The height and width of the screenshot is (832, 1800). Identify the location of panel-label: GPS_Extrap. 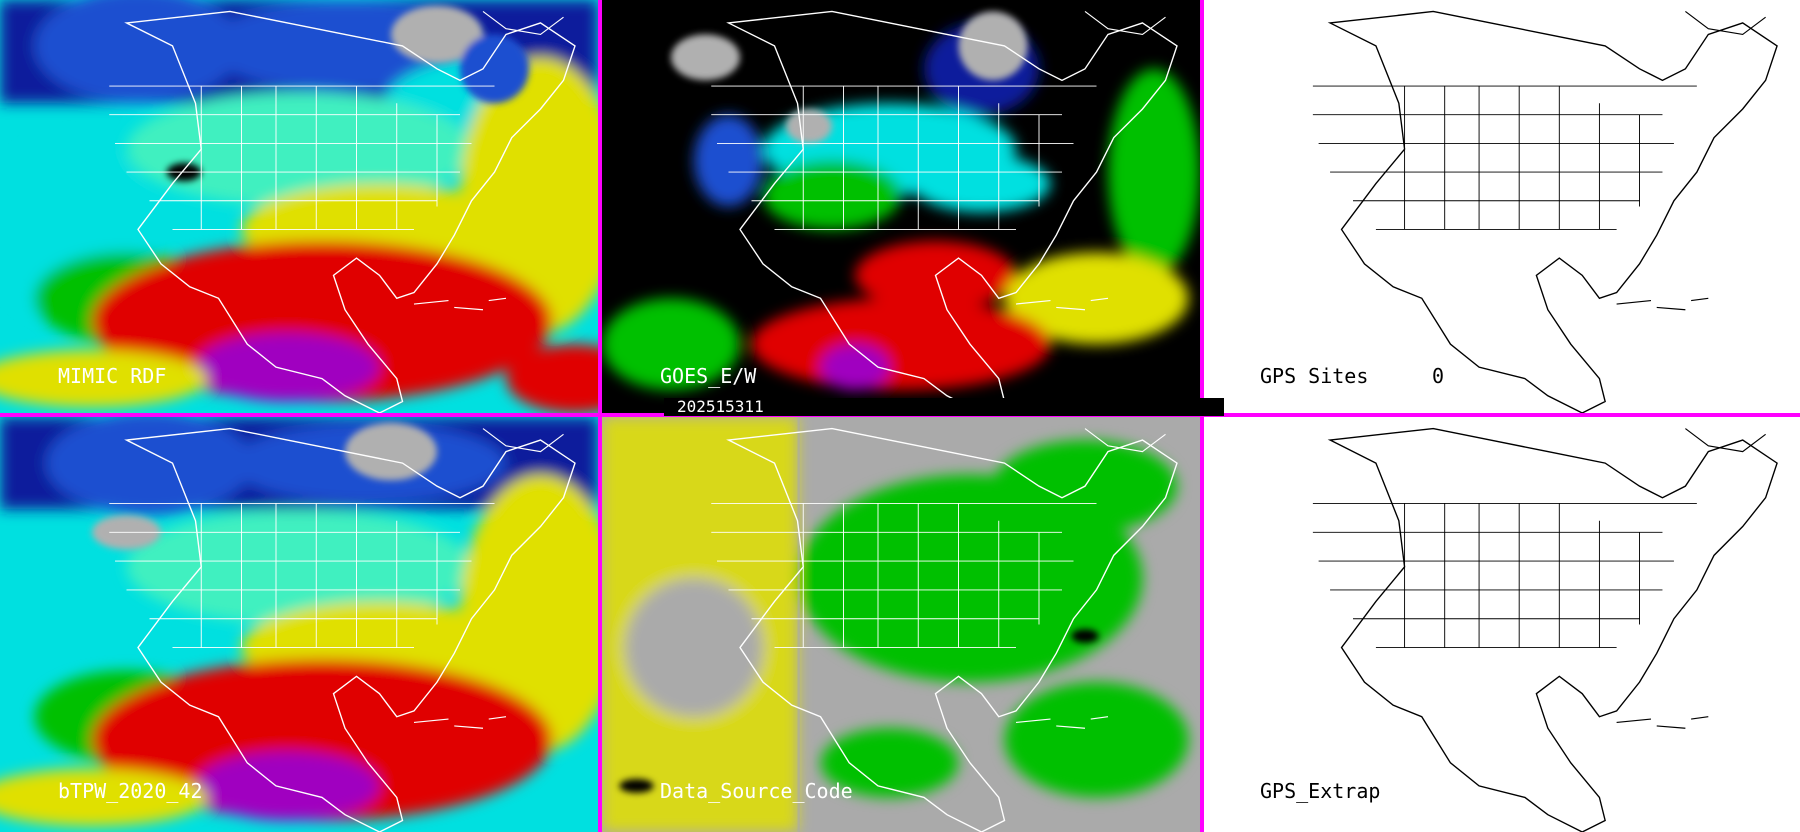
(1320, 791).